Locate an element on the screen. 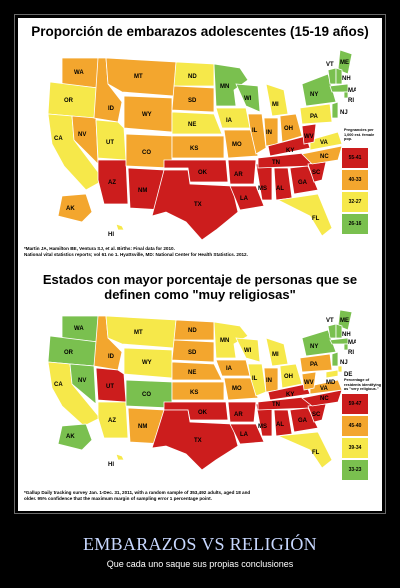 The height and width of the screenshot is (588, 400). label-UT: UT is located at coordinates (110, 387).